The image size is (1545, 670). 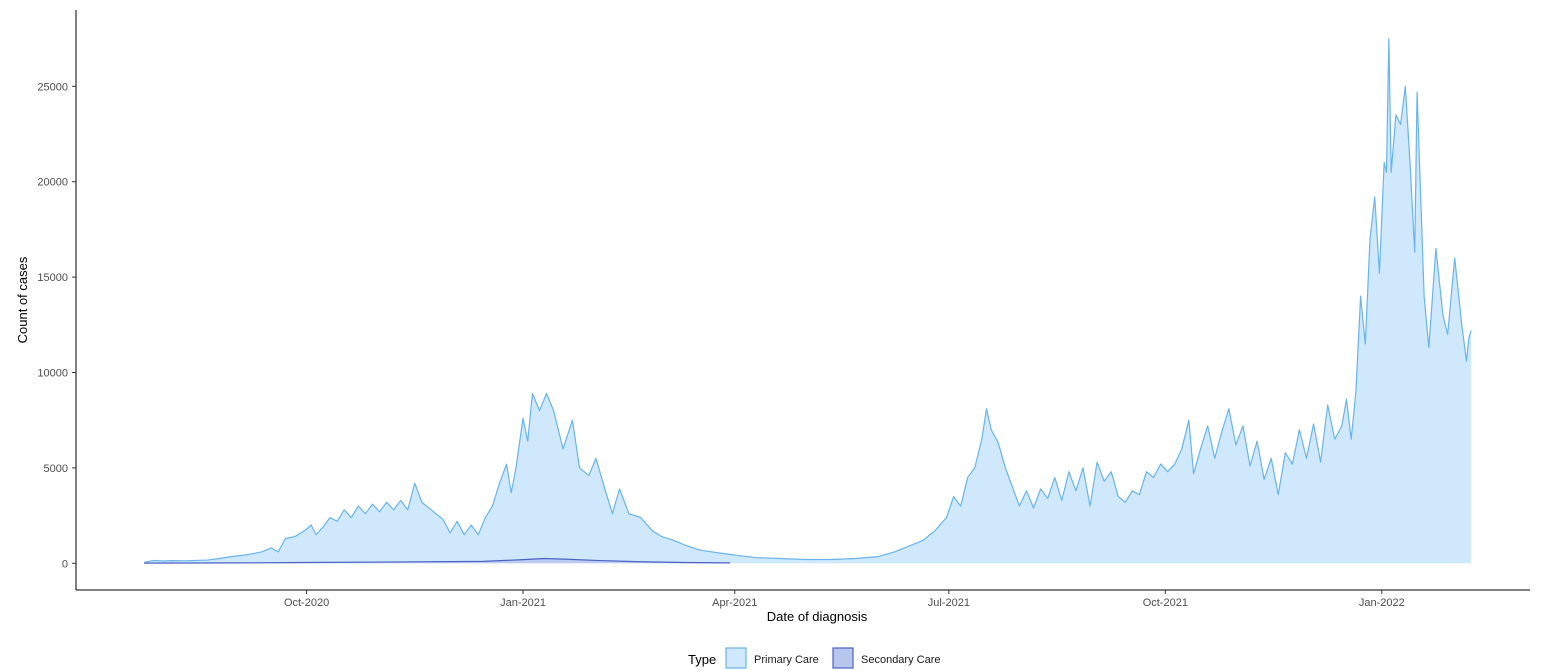 I want to click on y-tick-label: 15000, so click(x=52, y=278).